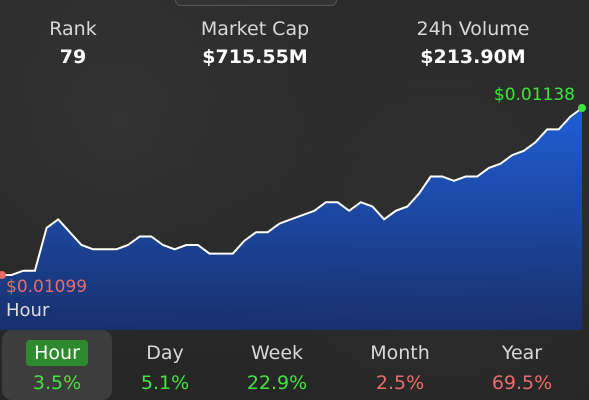 The image size is (589, 400). What do you see at coordinates (81, 43) in the screenshot?
I see `stat-rank: Rank 79` at bounding box center [81, 43].